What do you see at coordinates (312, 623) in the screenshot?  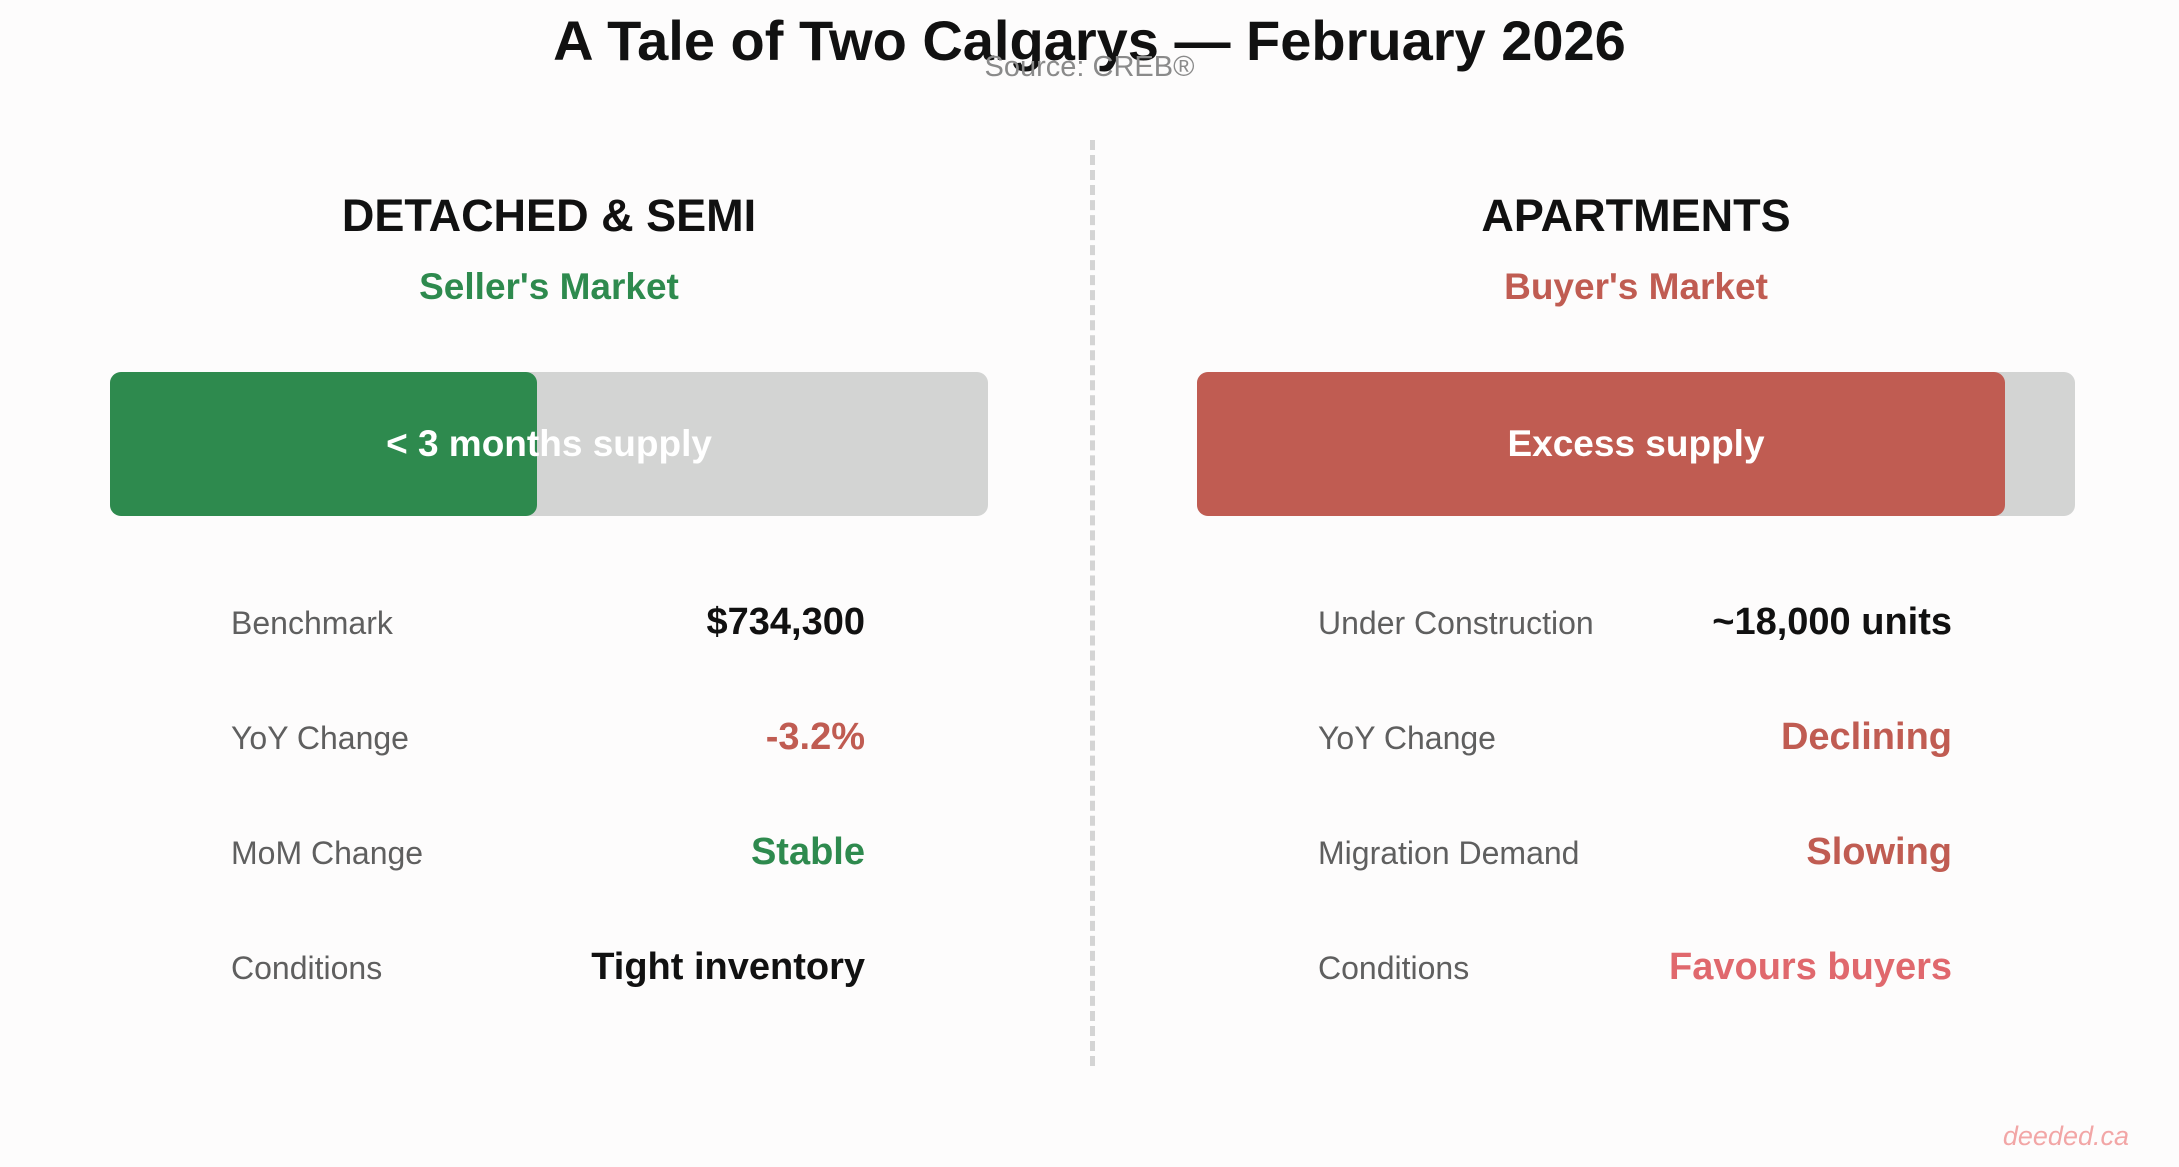 I see `metric-label: Benchmark` at bounding box center [312, 623].